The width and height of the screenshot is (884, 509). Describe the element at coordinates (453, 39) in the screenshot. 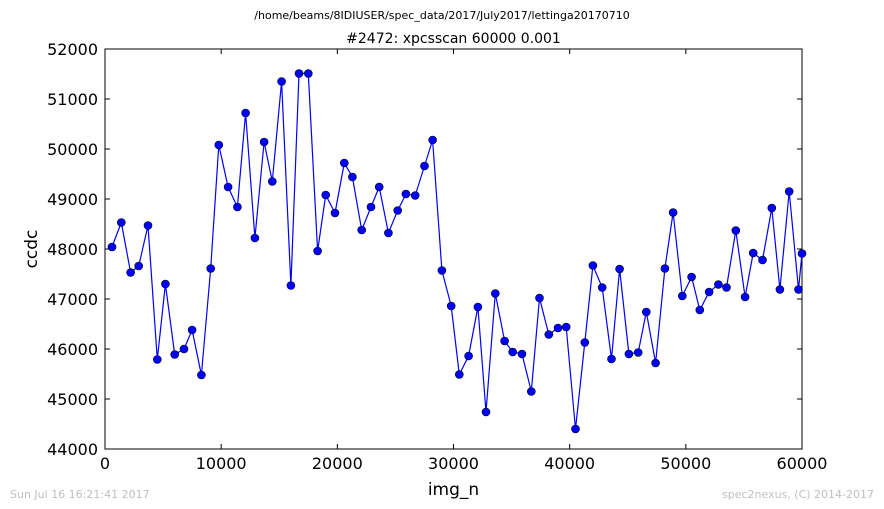

I see `chart-title: #2472: xpcsscan 60000 0.001` at that location.